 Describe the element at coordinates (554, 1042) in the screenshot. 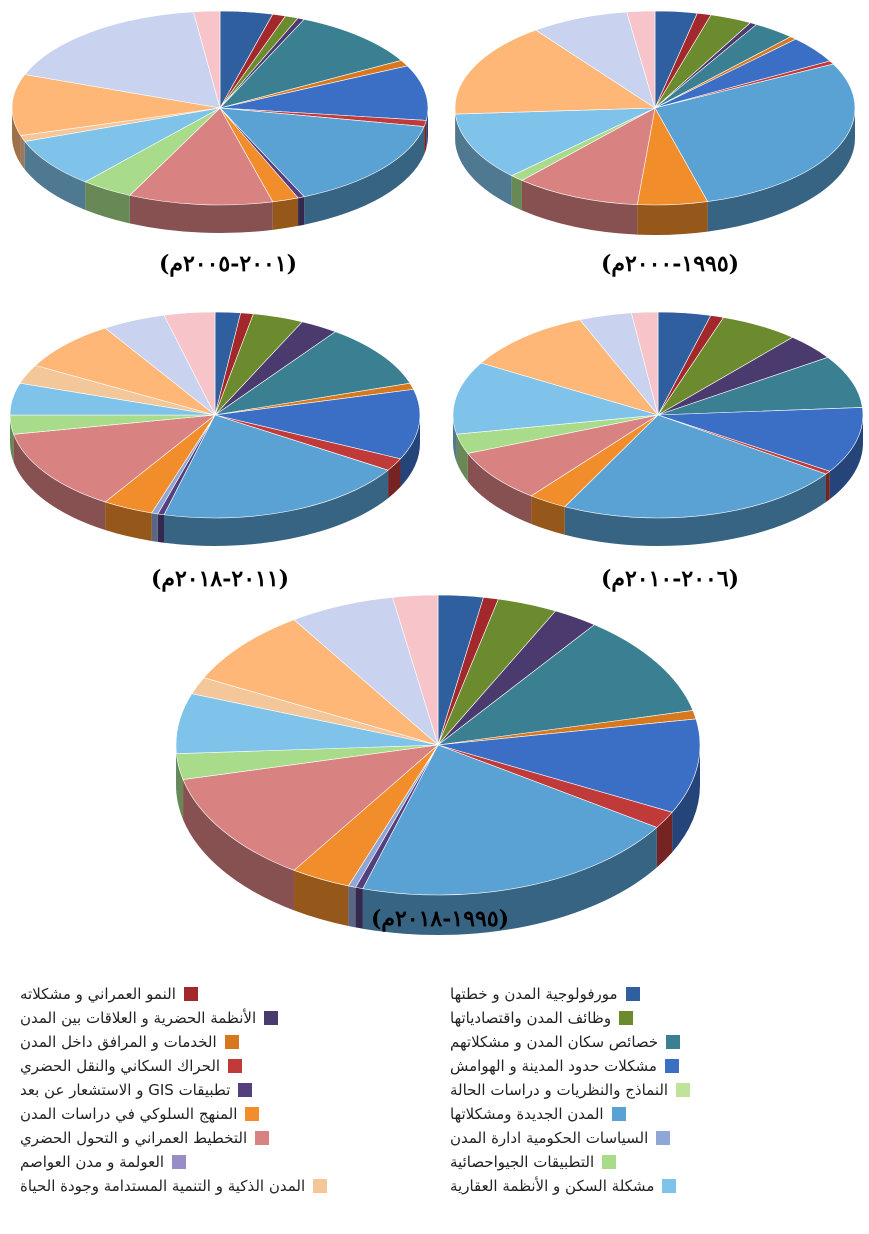

I see `legend-label: خصائص سكان المدن و مشكلاتهم` at that location.